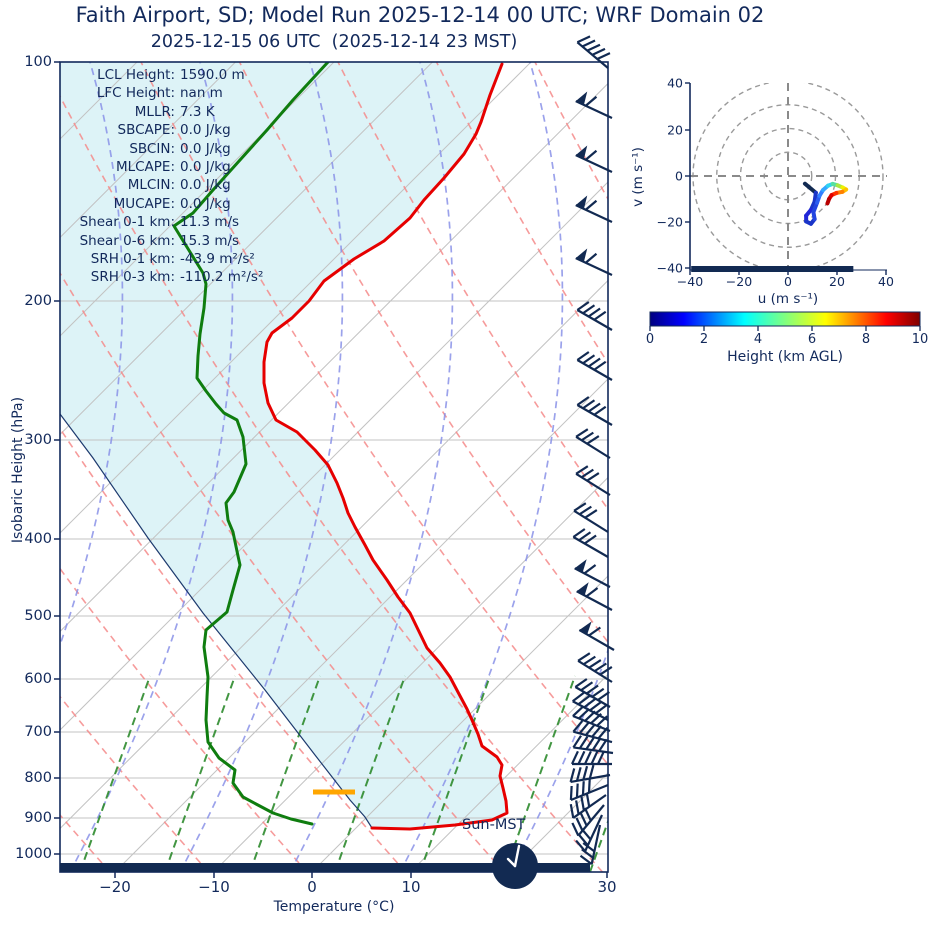 Image resolution: width=928 pixels, height=936 pixels. I want to click on pressure-tick-label: 200, so click(38, 301).